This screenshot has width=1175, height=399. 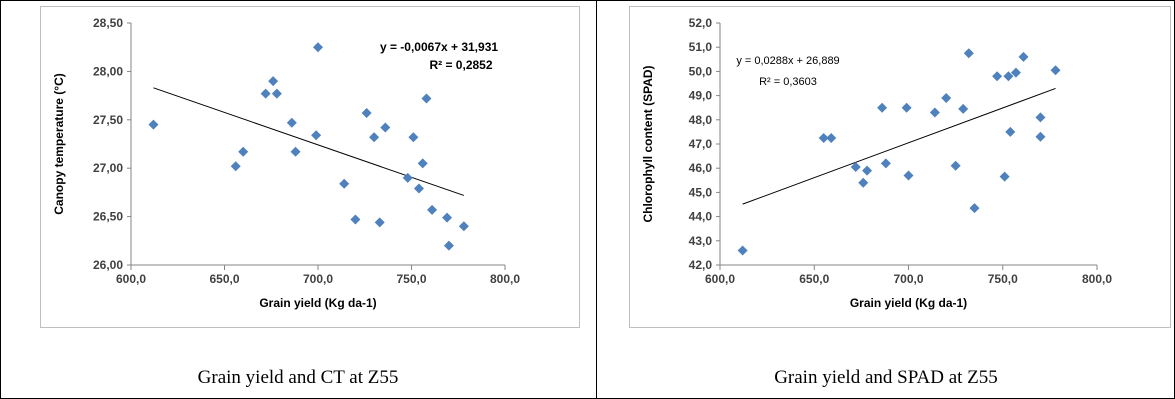 I want to click on y-tick-label: 48,0, so click(x=701, y=120).